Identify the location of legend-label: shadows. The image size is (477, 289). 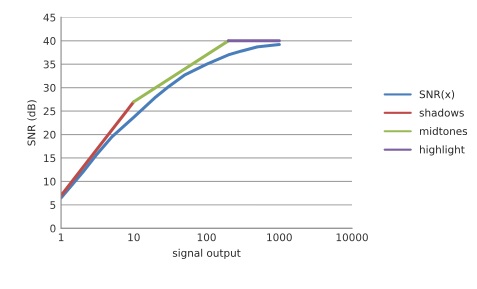
(442, 112).